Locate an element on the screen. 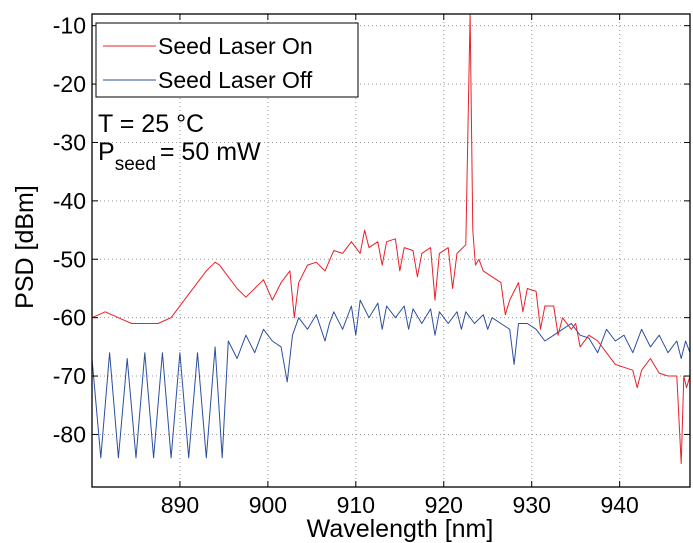 The height and width of the screenshot is (543, 693). x-tick-label: 930 is located at coordinates (532, 505).